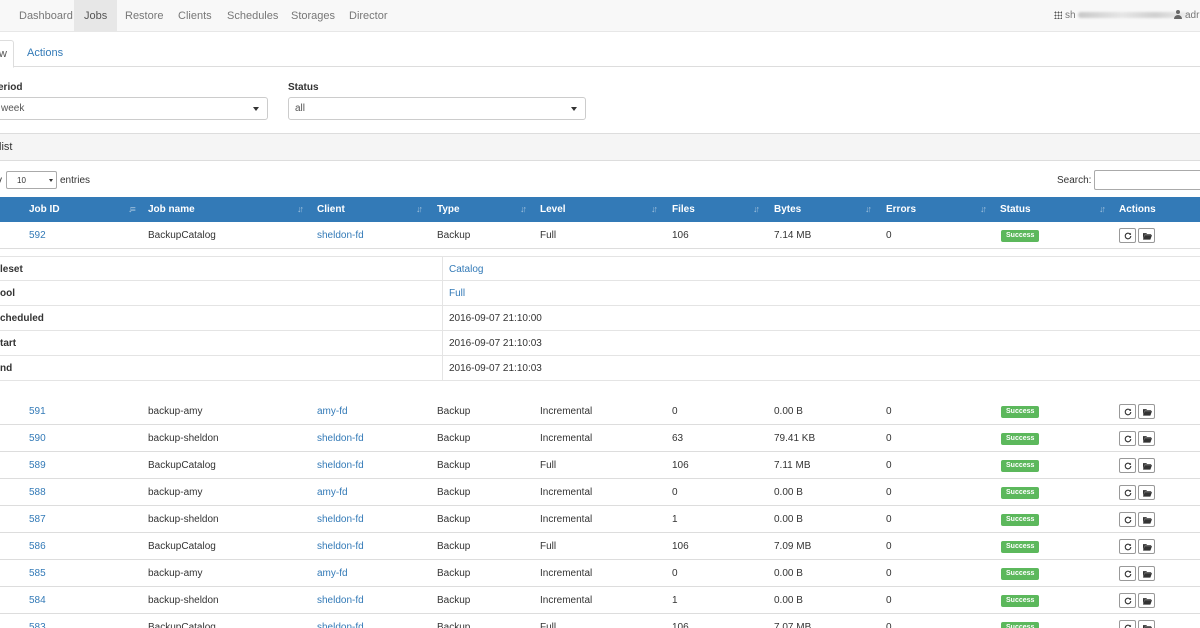  Describe the element at coordinates (171, 209) in the screenshot. I see `col-job-name: Job name` at that location.